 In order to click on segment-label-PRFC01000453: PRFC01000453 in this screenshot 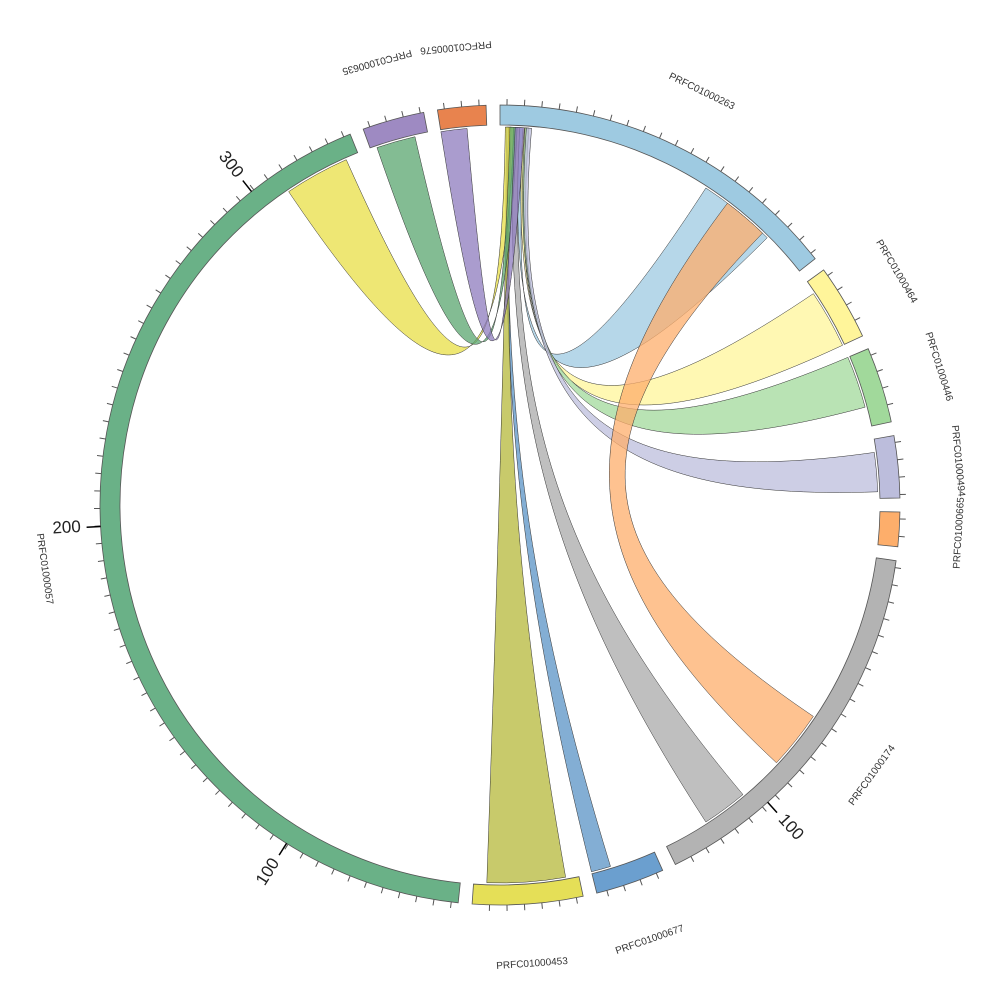, I will do `click(532, 964)`.